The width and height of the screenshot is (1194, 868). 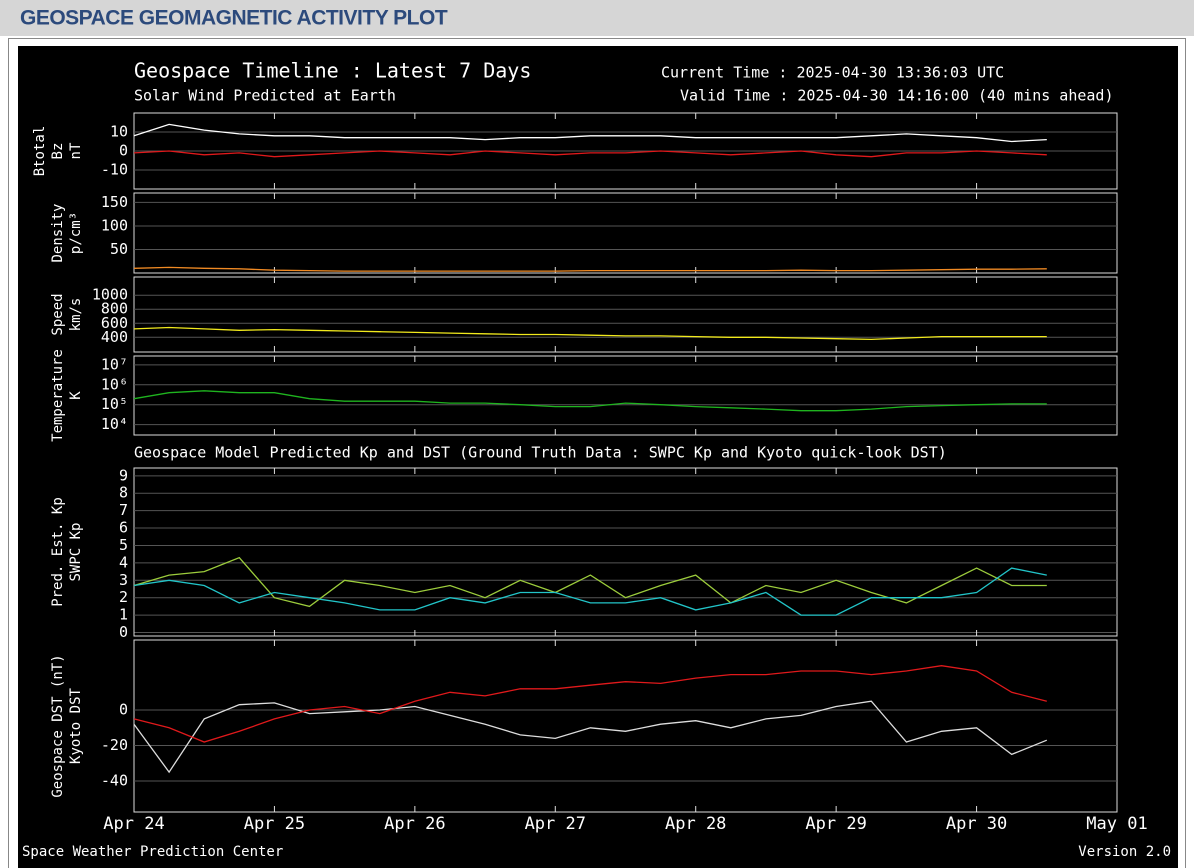 What do you see at coordinates (114, 780) in the screenshot?
I see `y-tick-label: -40` at bounding box center [114, 780].